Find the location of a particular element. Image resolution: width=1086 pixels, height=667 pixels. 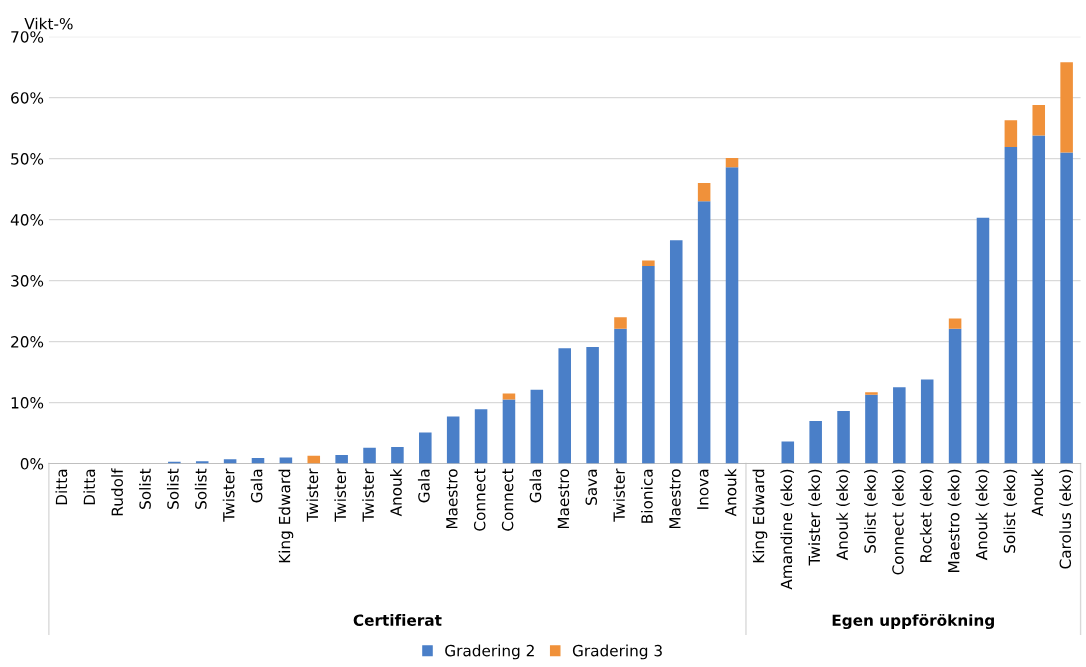

y-tick-label: 50% is located at coordinates (27, 159).